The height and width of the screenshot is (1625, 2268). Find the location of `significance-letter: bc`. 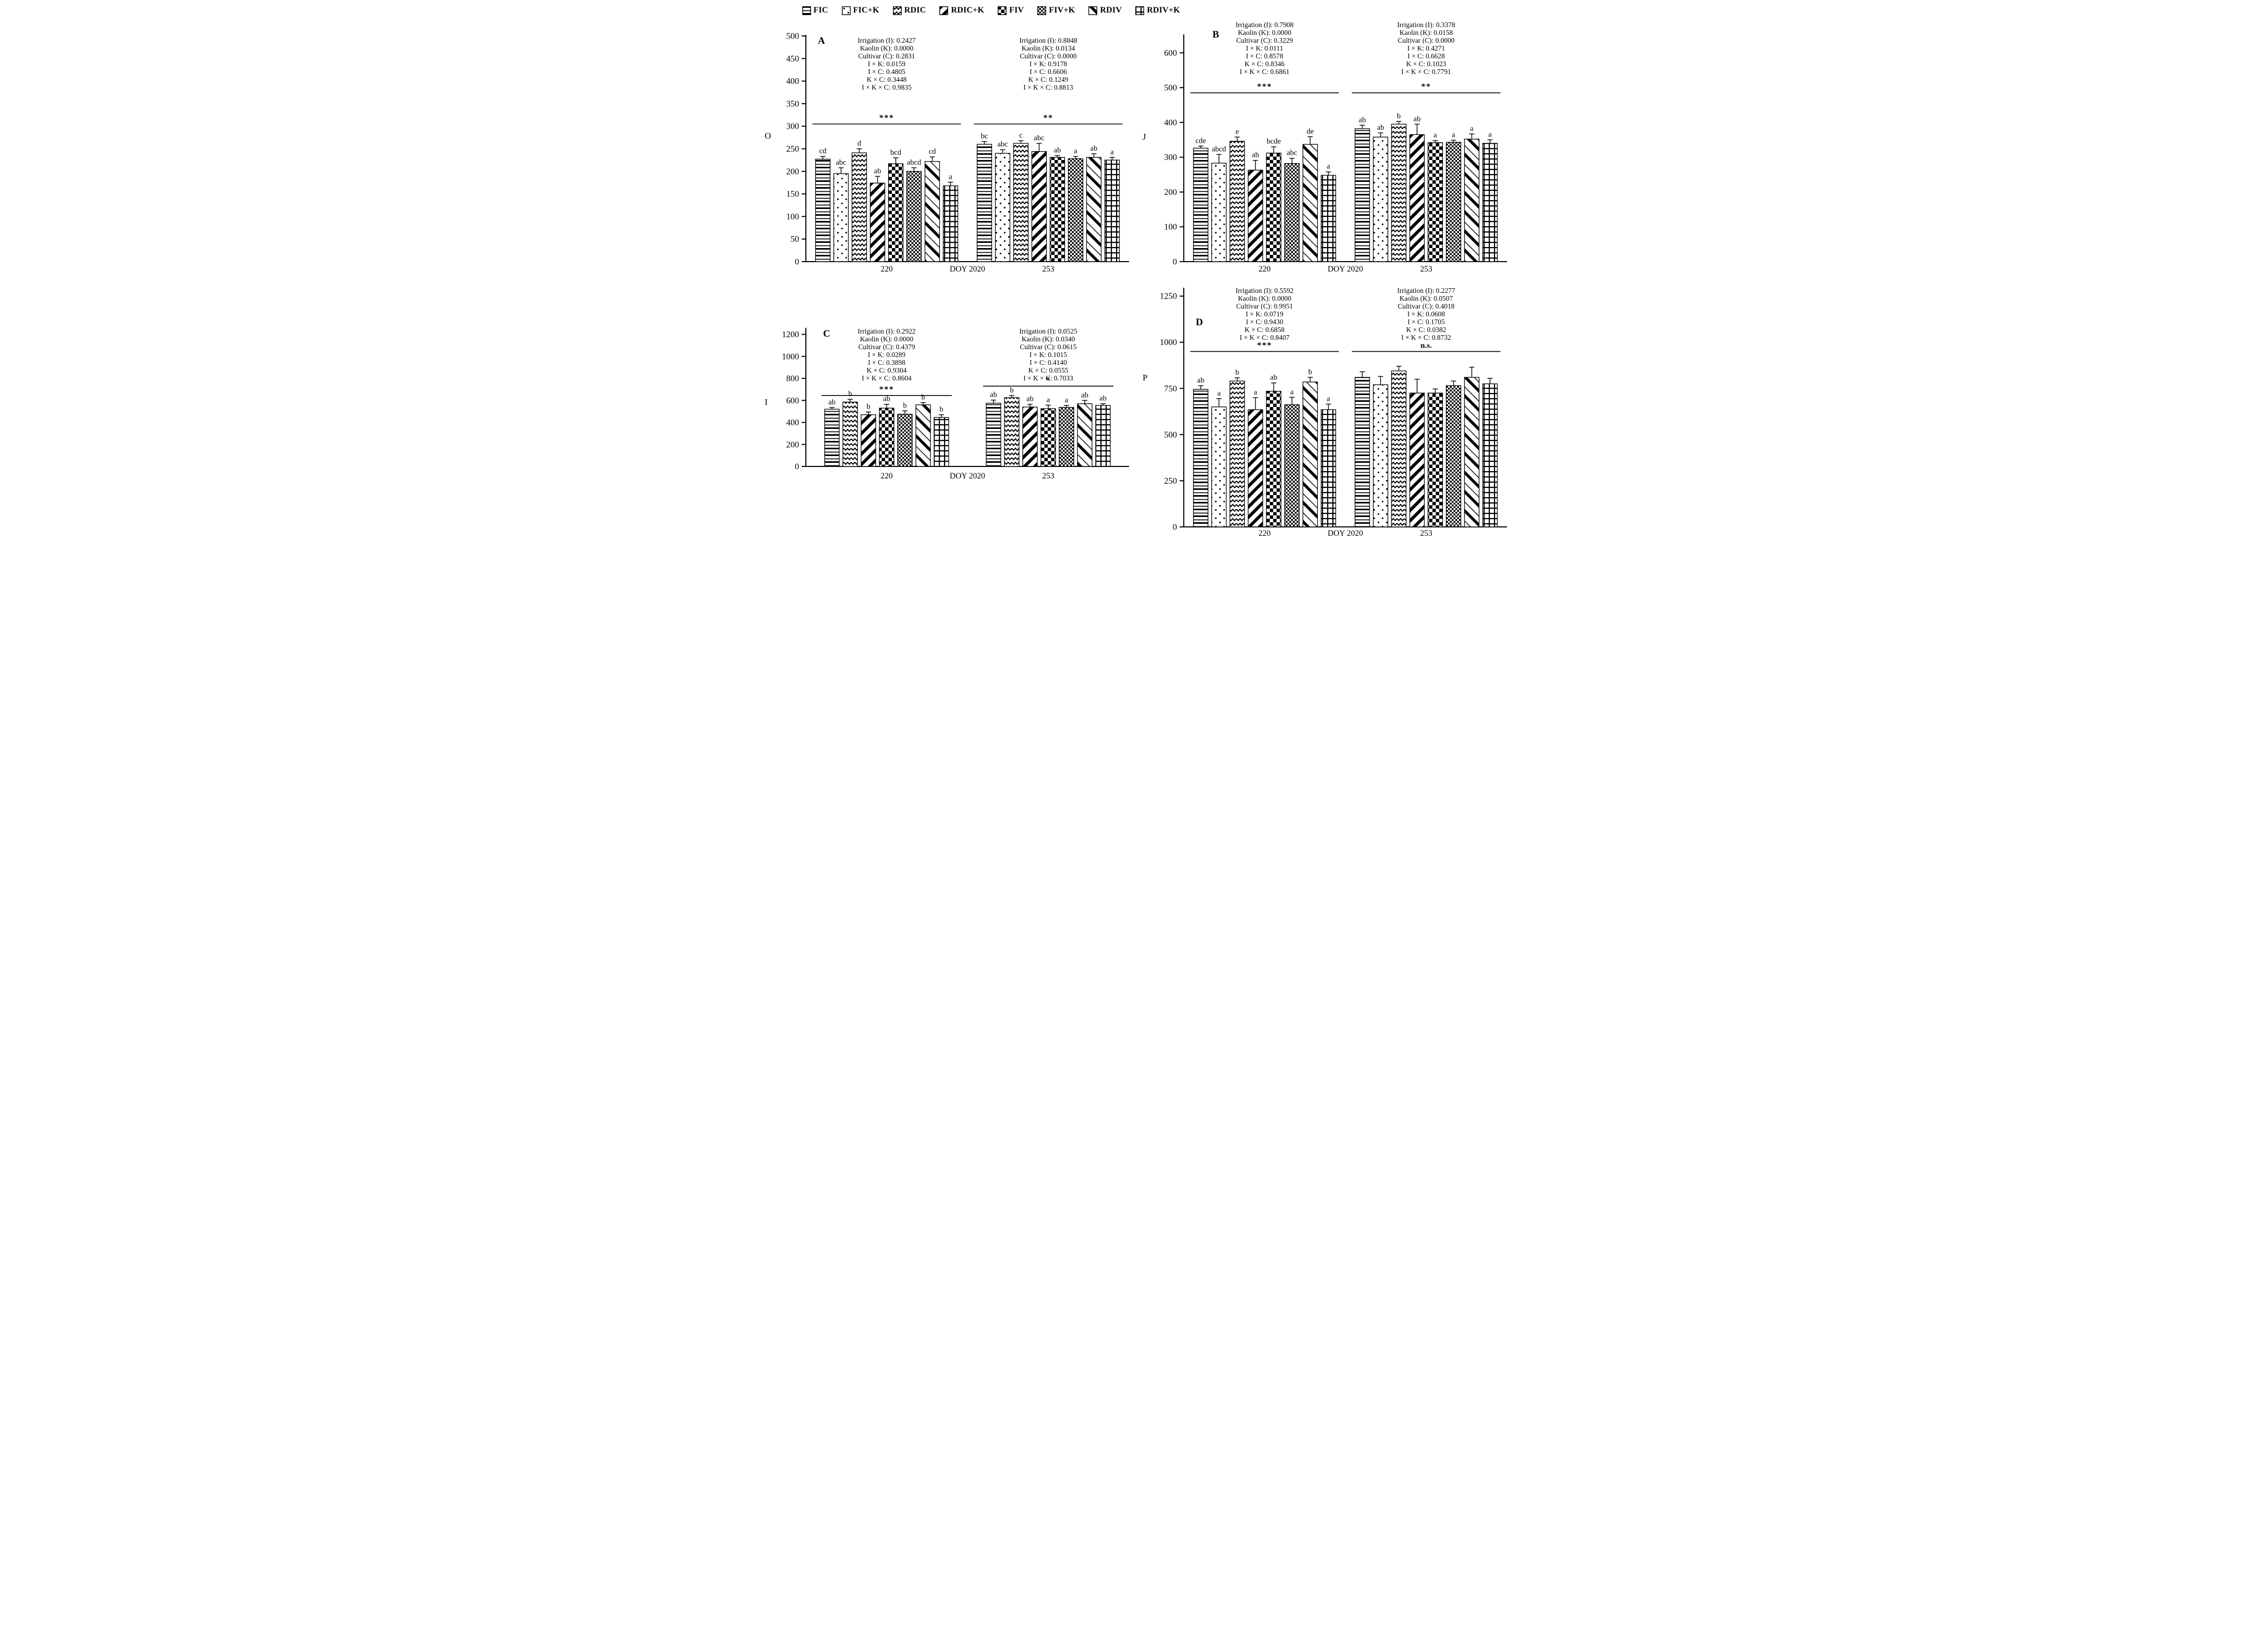

significance-letter: bc is located at coordinates (984, 136).